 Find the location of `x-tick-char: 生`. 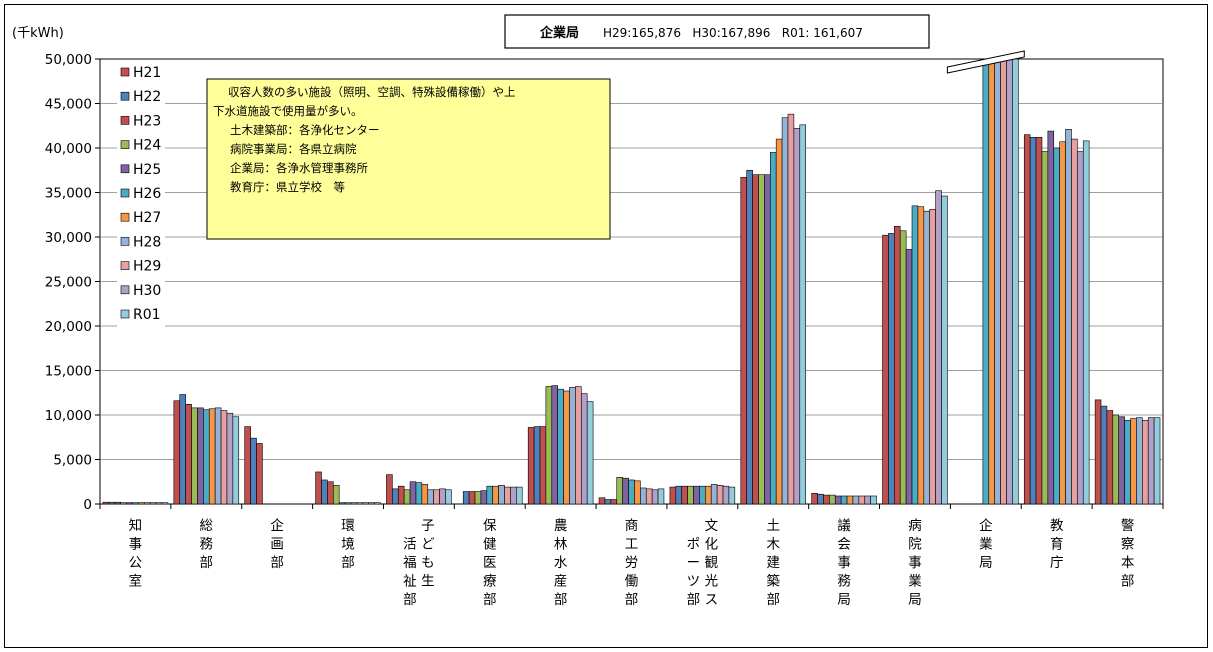

x-tick-char: 生 is located at coordinates (428, 582).